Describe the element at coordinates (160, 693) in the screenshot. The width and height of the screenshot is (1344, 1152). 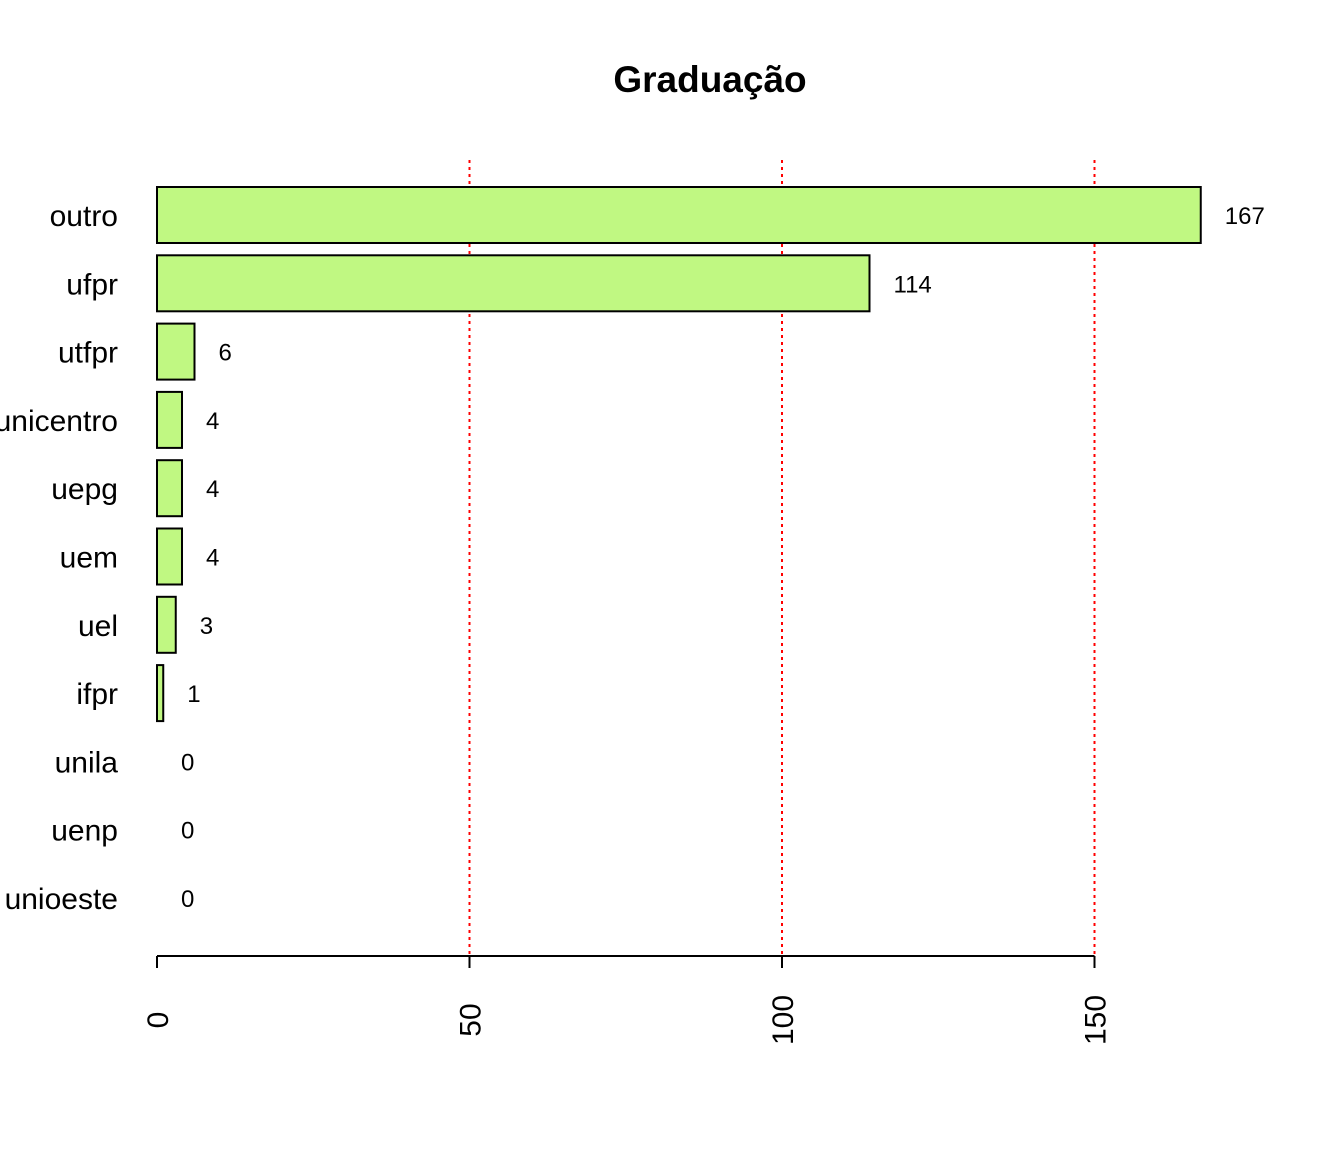
I see `bar-ifpr` at that location.